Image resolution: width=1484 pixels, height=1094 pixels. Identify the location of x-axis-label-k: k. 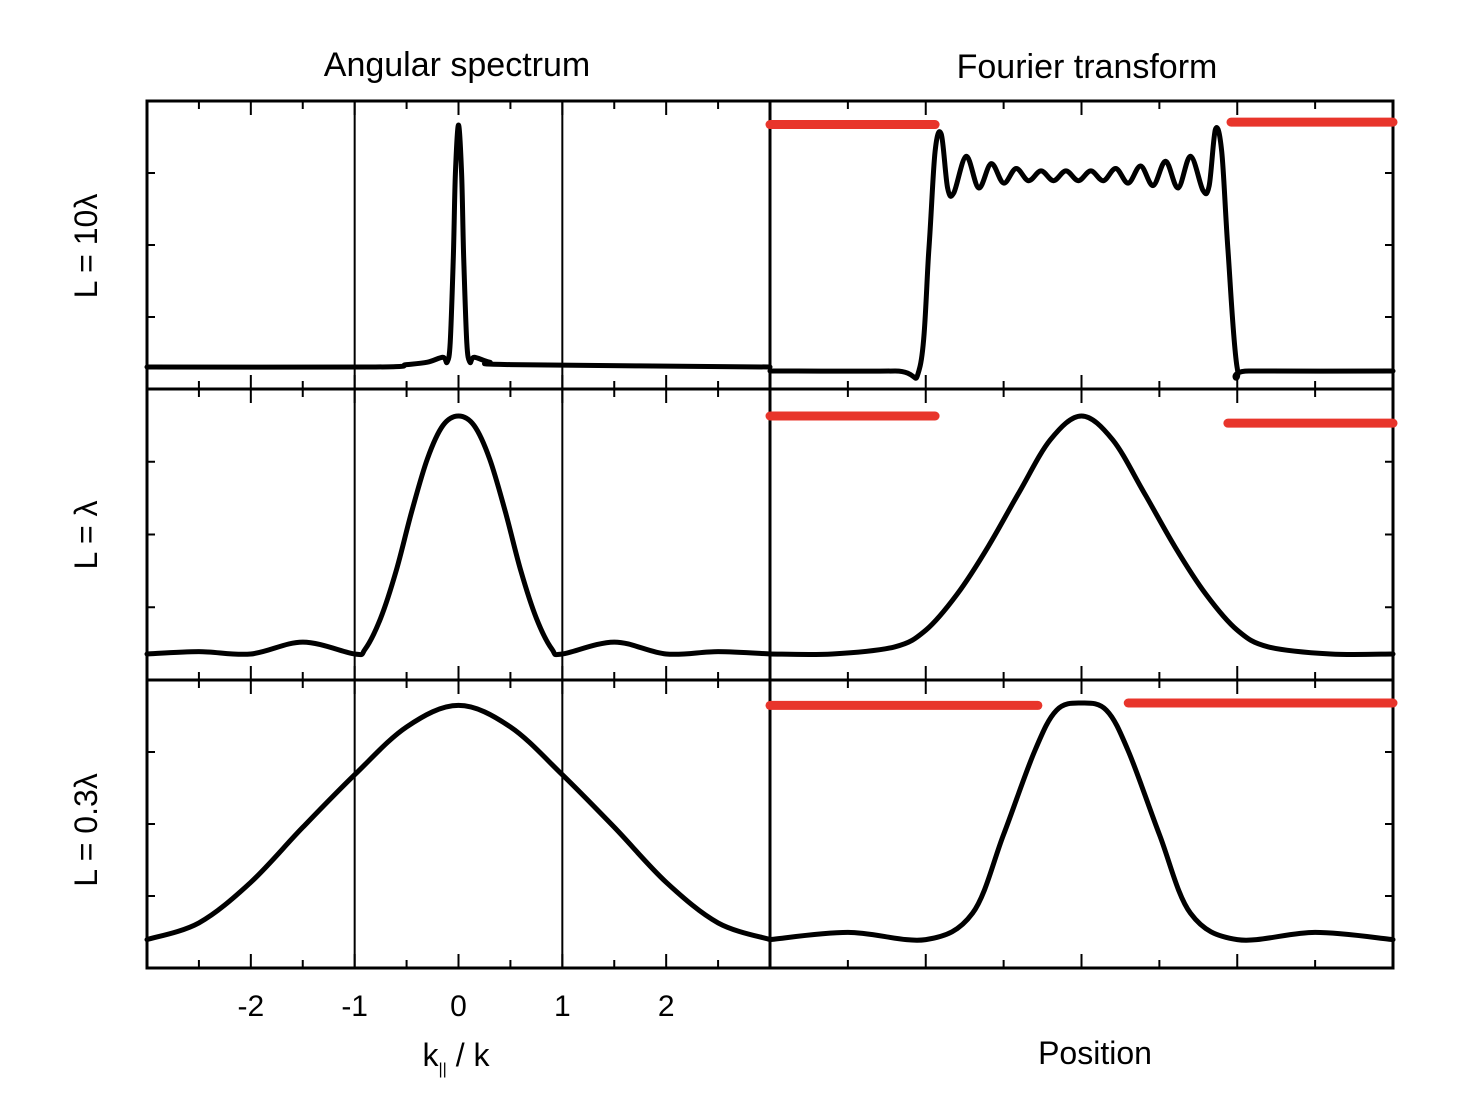
(431, 1055).